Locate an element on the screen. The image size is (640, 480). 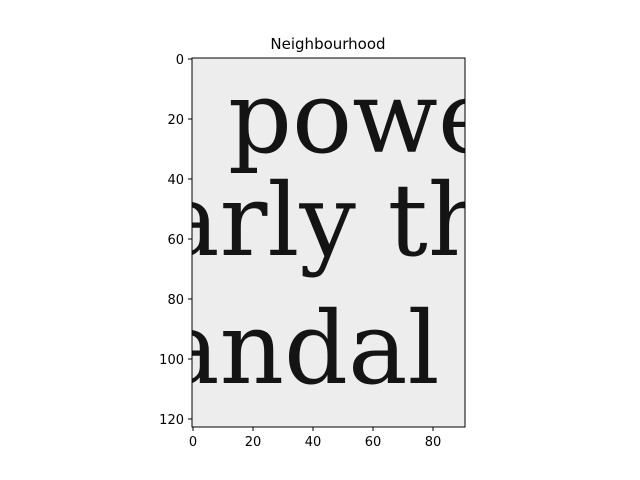
x-tick-label: 40 is located at coordinates (313, 442).